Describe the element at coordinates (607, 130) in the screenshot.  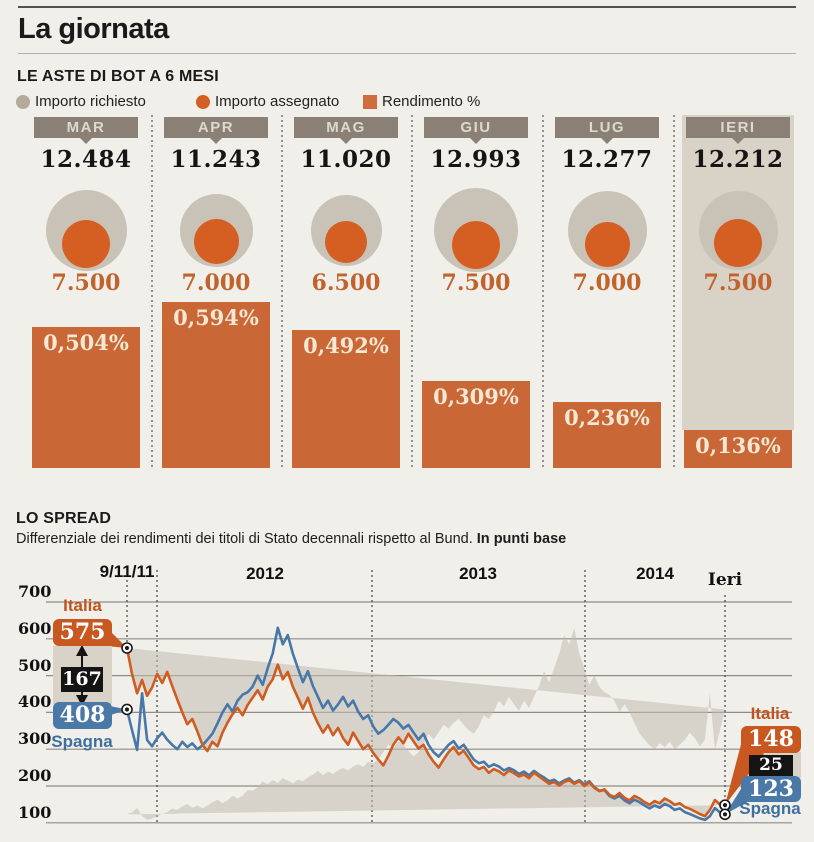
I see `month-tab: LUG` at that location.